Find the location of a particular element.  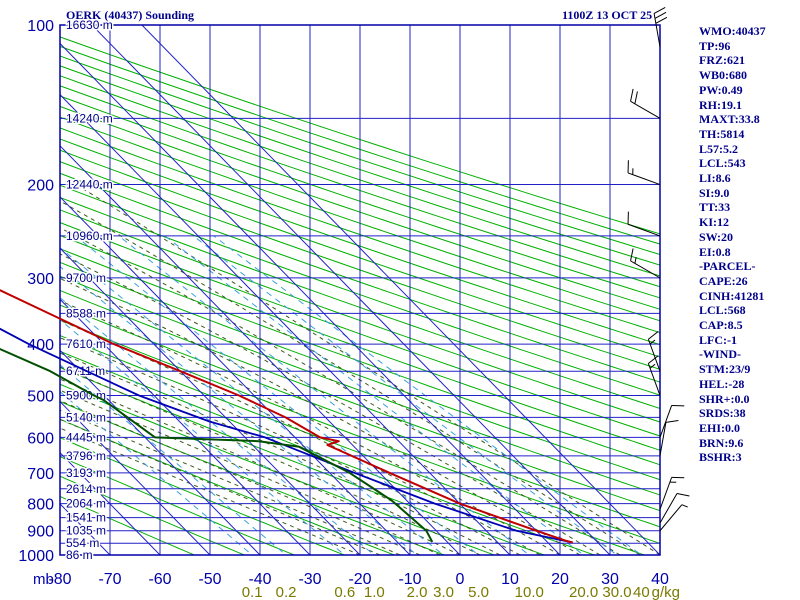

height-label: 7610 m is located at coordinates (86, 344).